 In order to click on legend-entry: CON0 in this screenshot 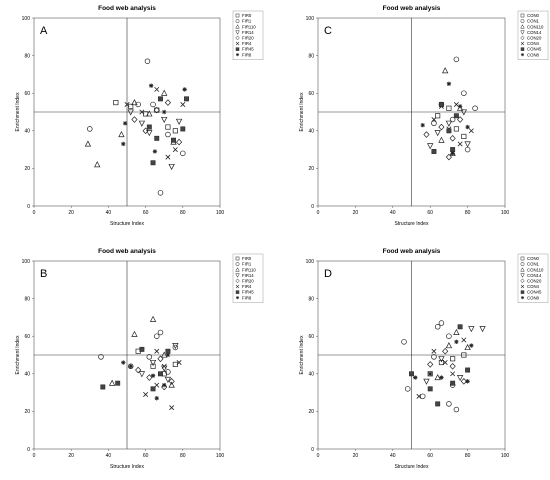, I will do `click(533, 15)`.